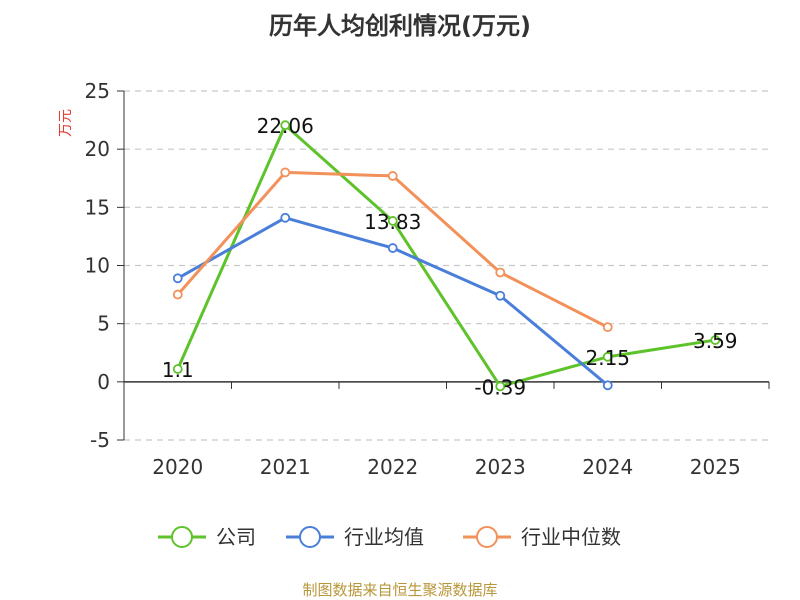  What do you see at coordinates (715, 467) in the screenshot?
I see `x-tick-label: 2025` at bounding box center [715, 467].